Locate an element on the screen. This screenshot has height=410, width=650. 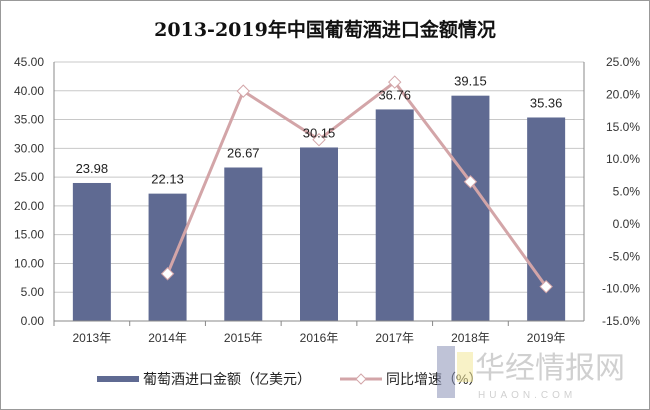
svg-text: 华经情报网 is located at coordinates (550, 368).